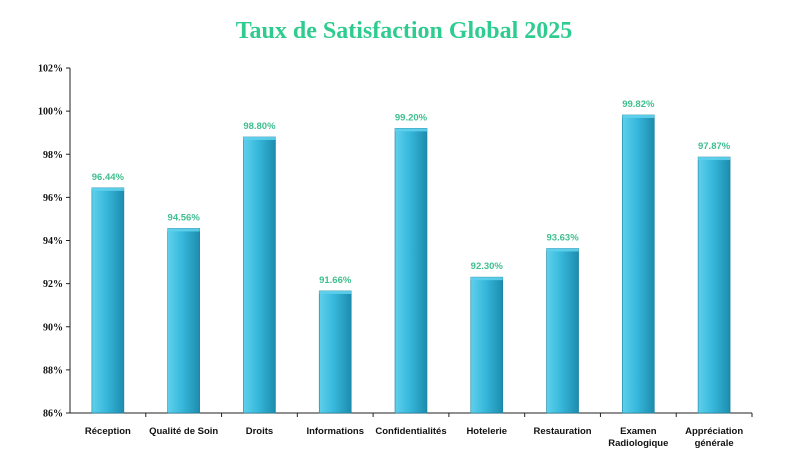 The width and height of the screenshot is (800, 473). I want to click on bar-group: 98.80%, so click(259, 267).